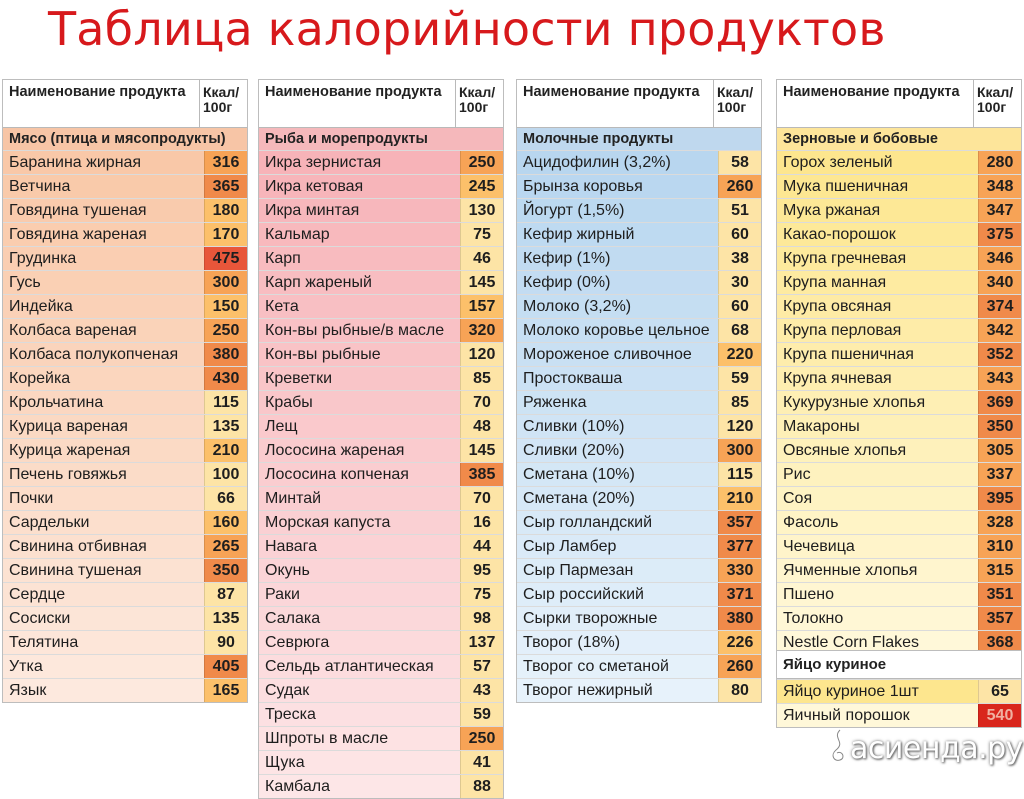  Describe the element at coordinates (481, 546) in the screenshot. I see `kcal-value: 44` at that location.